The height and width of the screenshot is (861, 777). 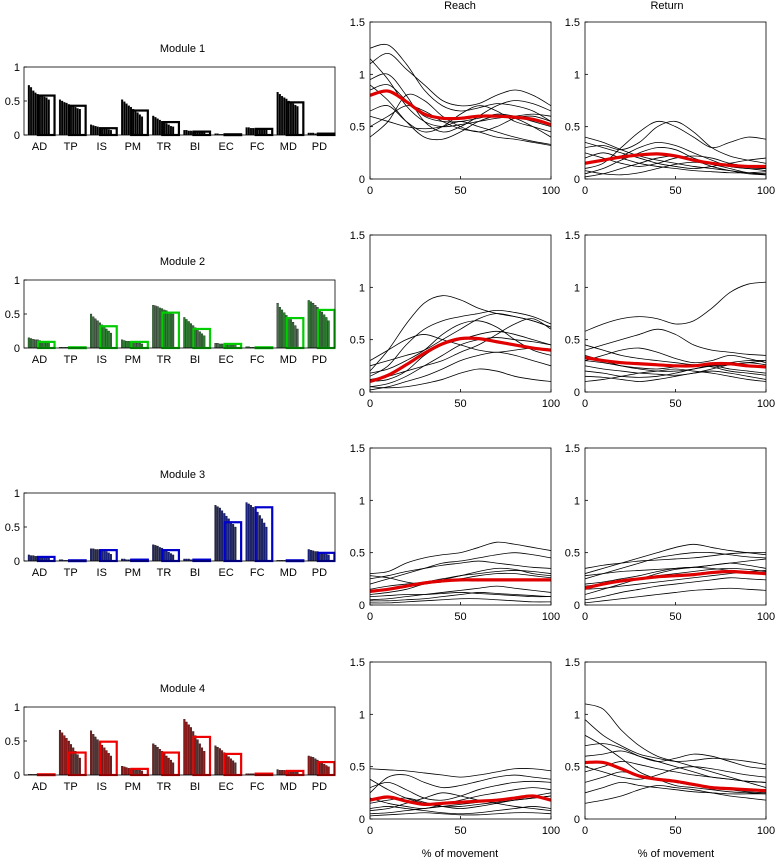 What do you see at coordinates (170, 311) in the screenshot?
I see `weights-chart-module-2: Module 2 0 0.5 1 AD TP IS PM TR BI EC FC MD PD` at bounding box center [170, 311].